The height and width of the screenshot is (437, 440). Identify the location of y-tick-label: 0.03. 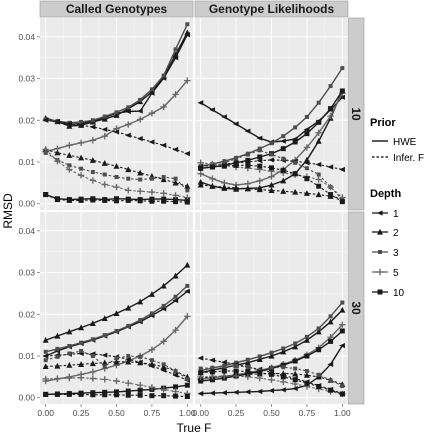
(26, 79).